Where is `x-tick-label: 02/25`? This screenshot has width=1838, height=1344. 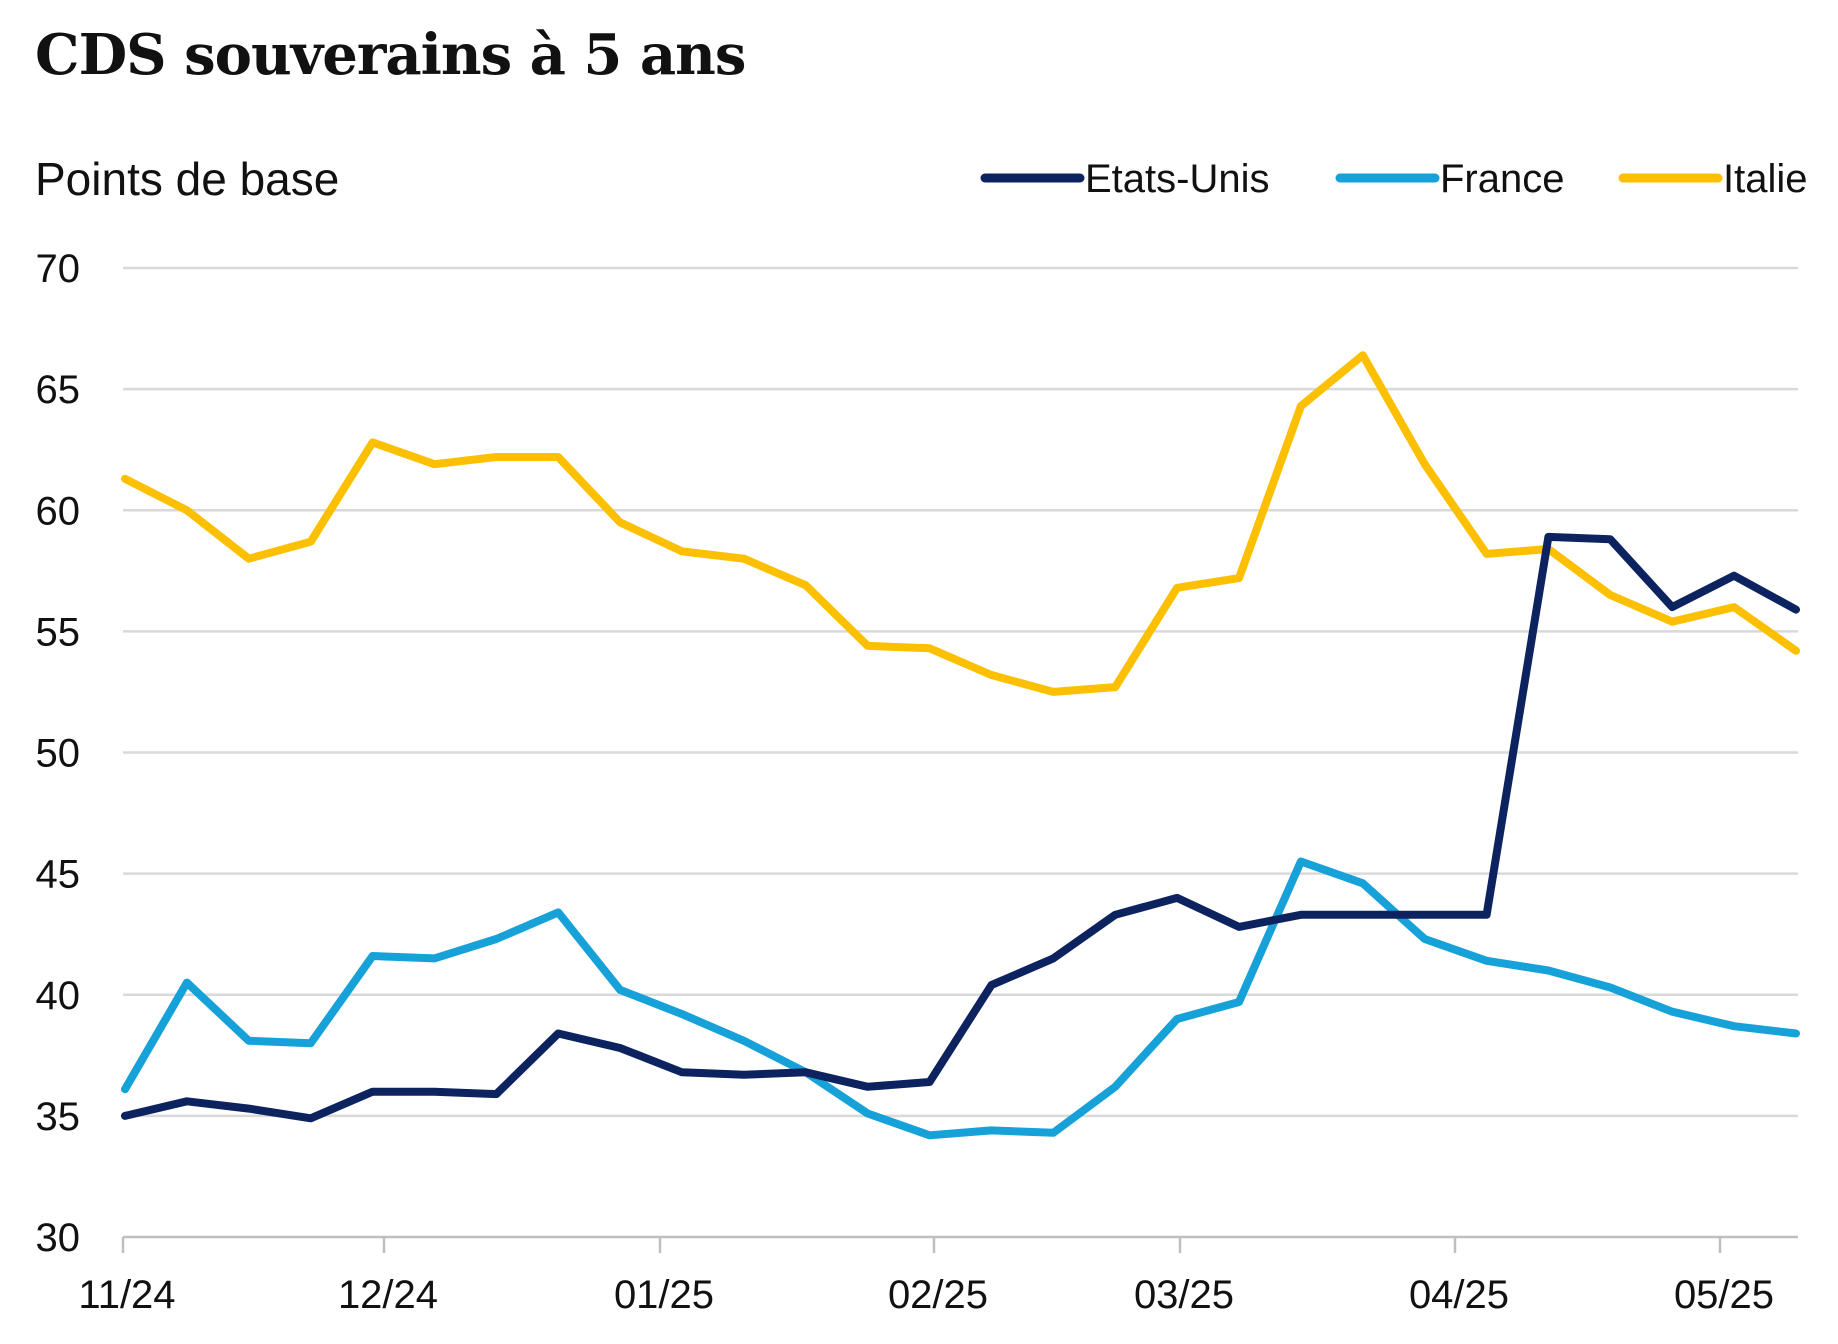 x-tick-label: 02/25 is located at coordinates (938, 1295).